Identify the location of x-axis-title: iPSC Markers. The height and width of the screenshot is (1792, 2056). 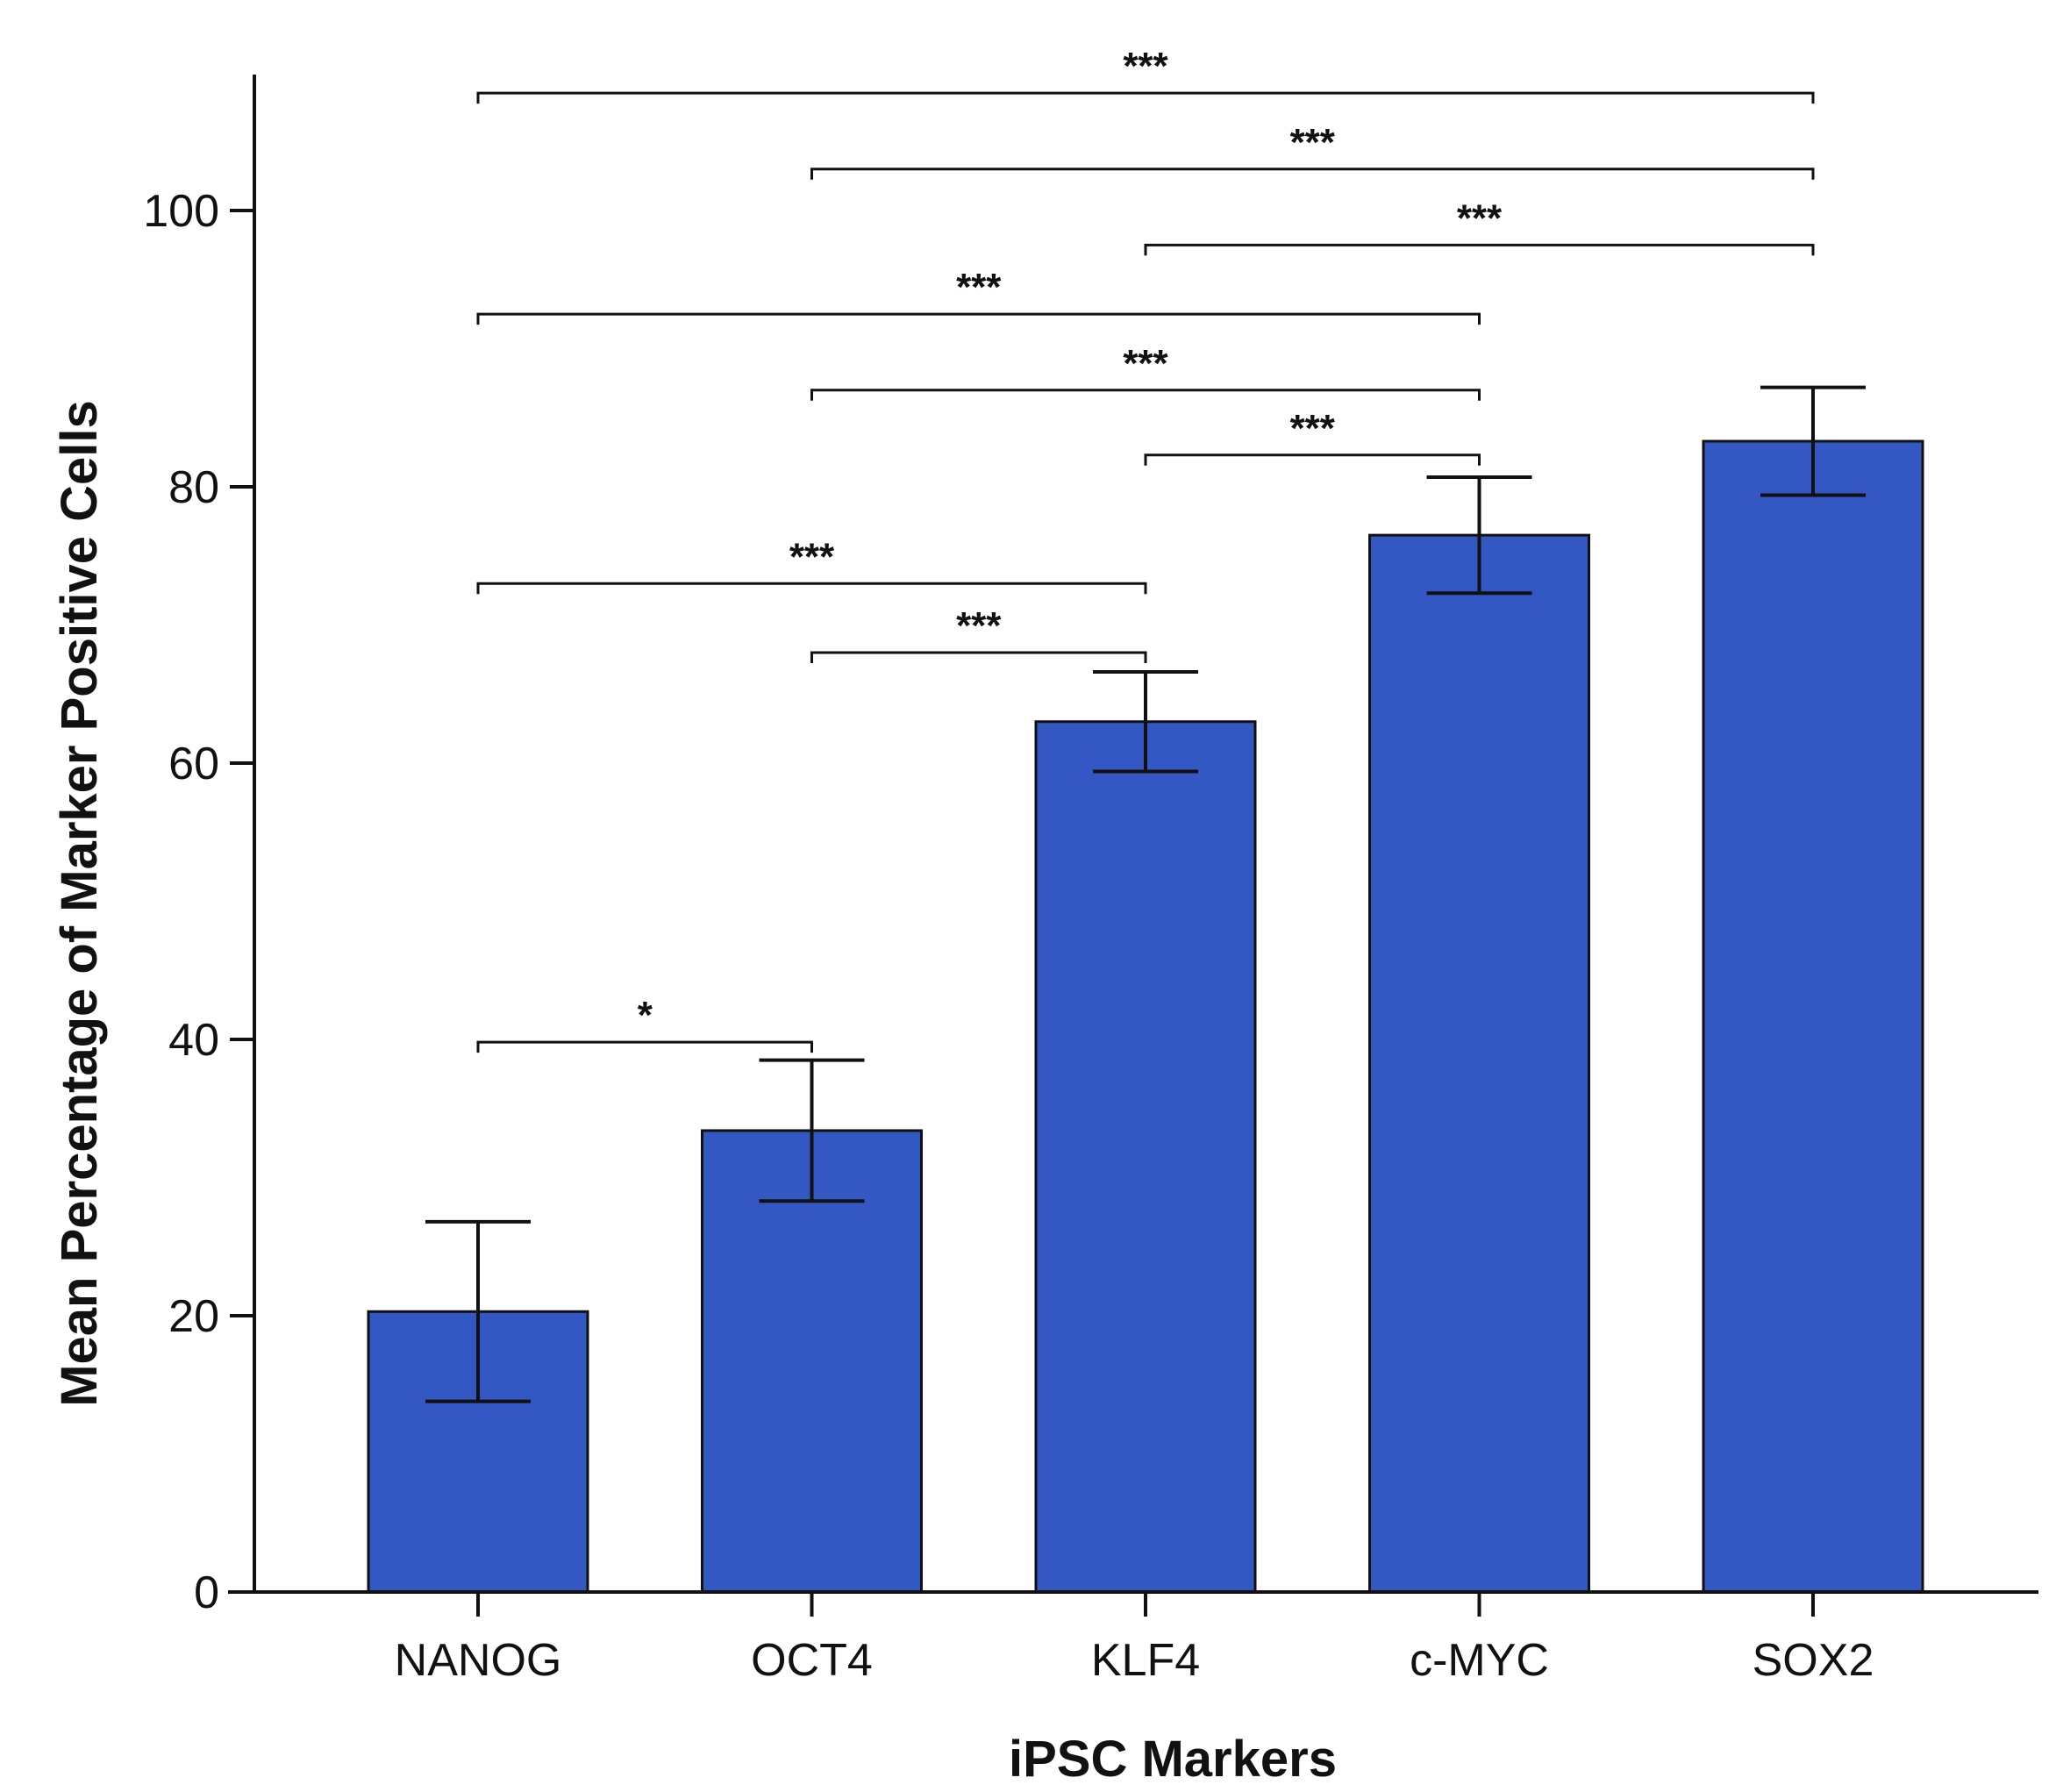
(1173, 1759).